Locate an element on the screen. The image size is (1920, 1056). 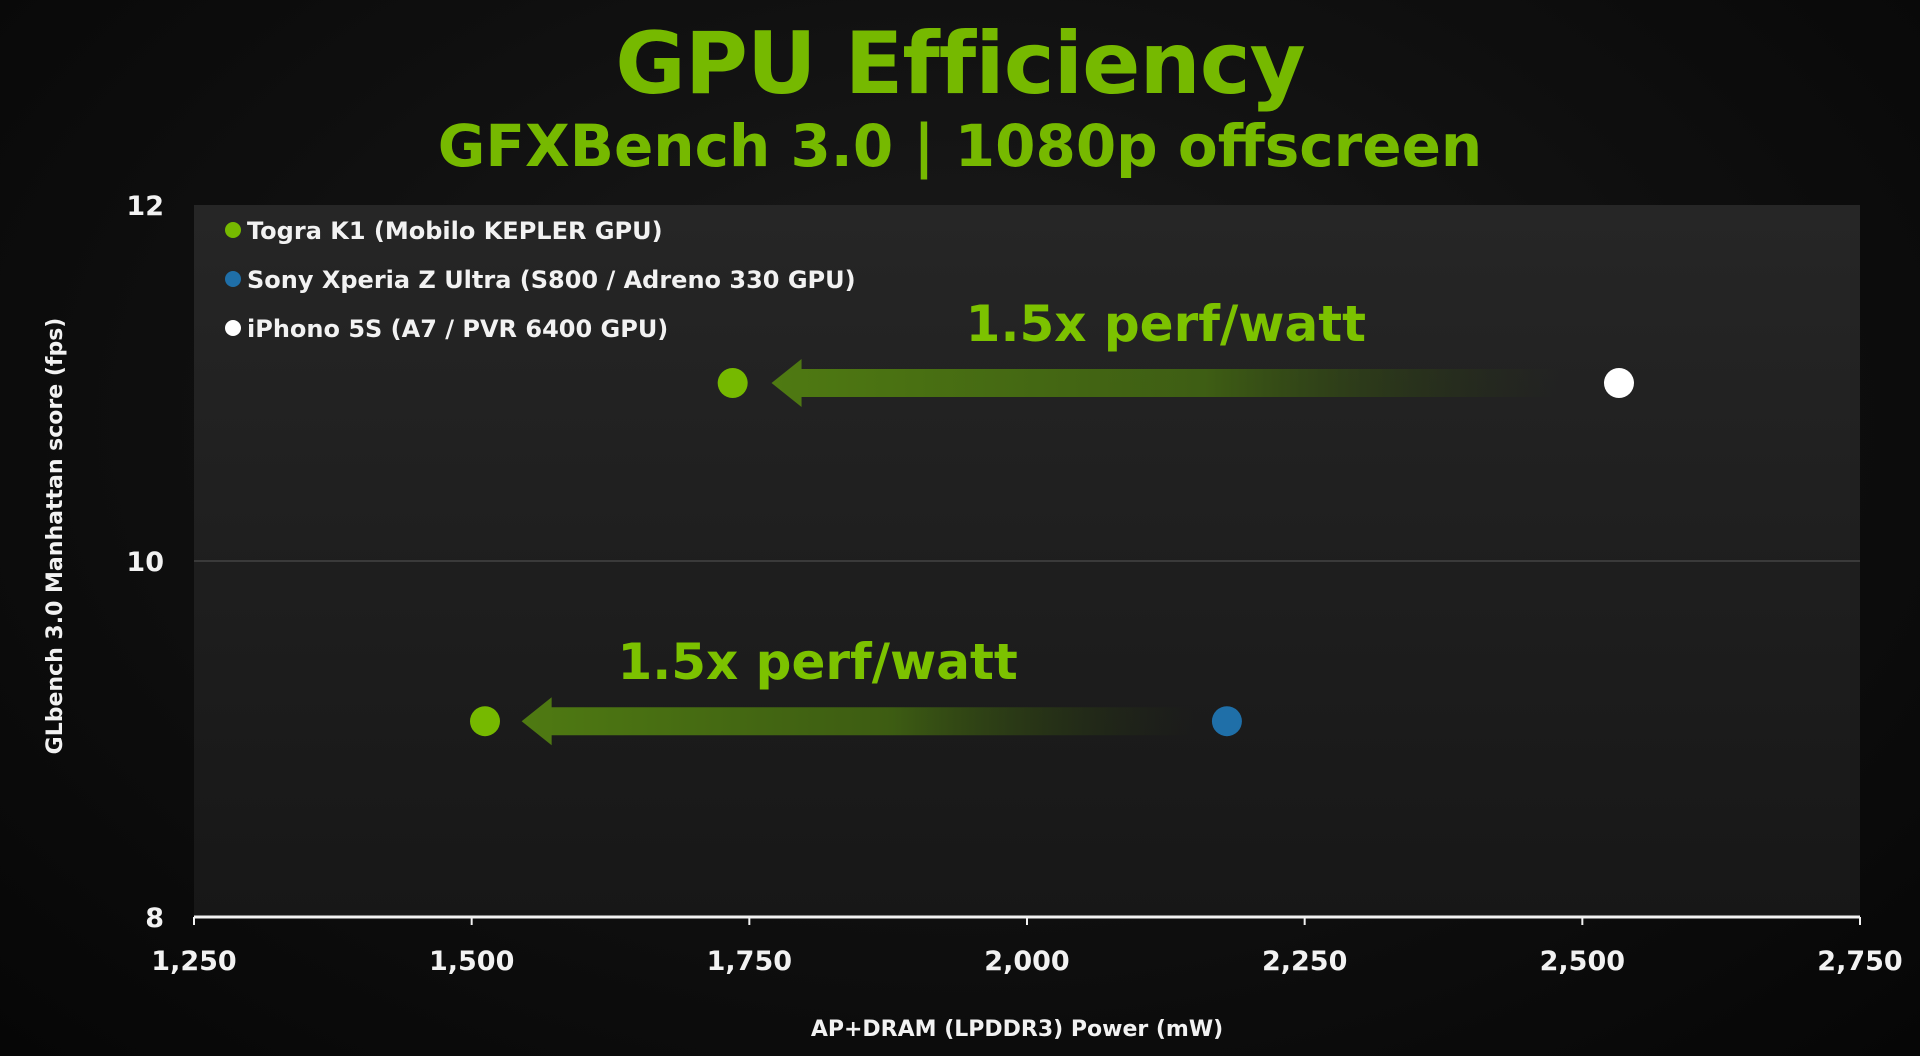
annotation-label-2: 1.5x perf/watt is located at coordinates (817, 662).